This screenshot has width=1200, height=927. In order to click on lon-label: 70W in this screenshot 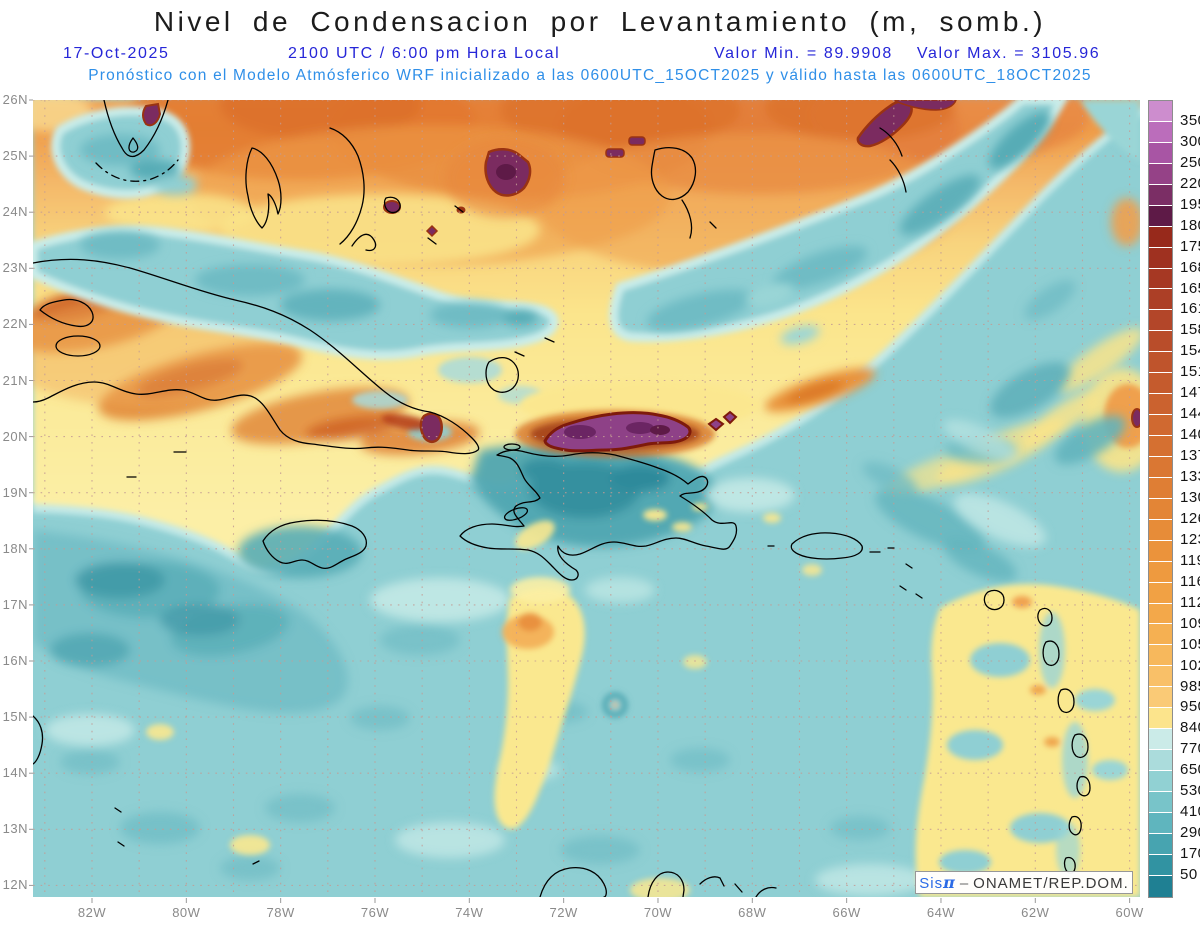, I will do `click(658, 912)`.